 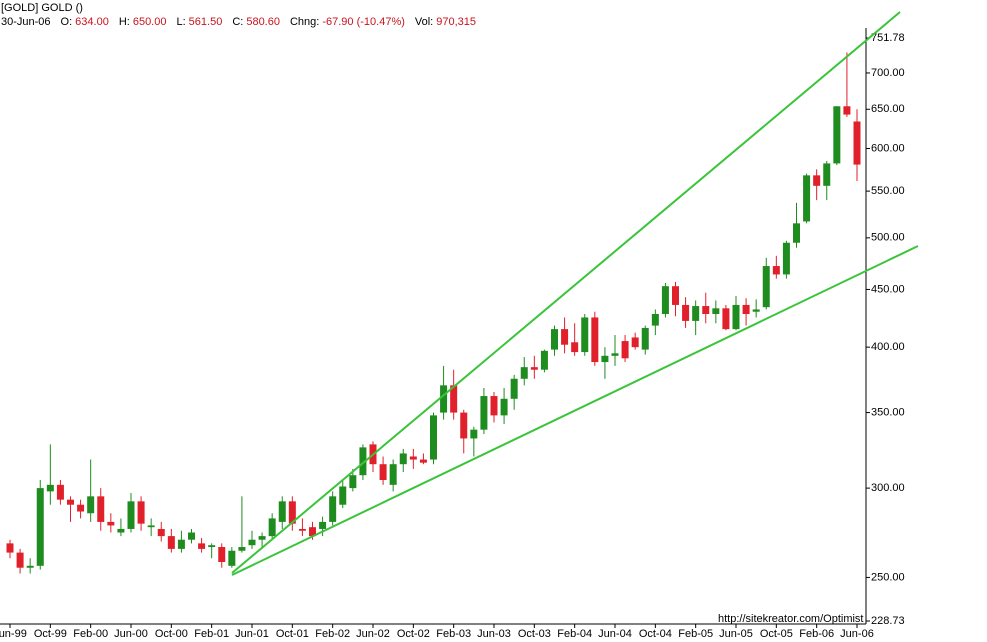 What do you see at coordinates (150, 22) in the screenshot?
I see `field-value: 650.00` at bounding box center [150, 22].